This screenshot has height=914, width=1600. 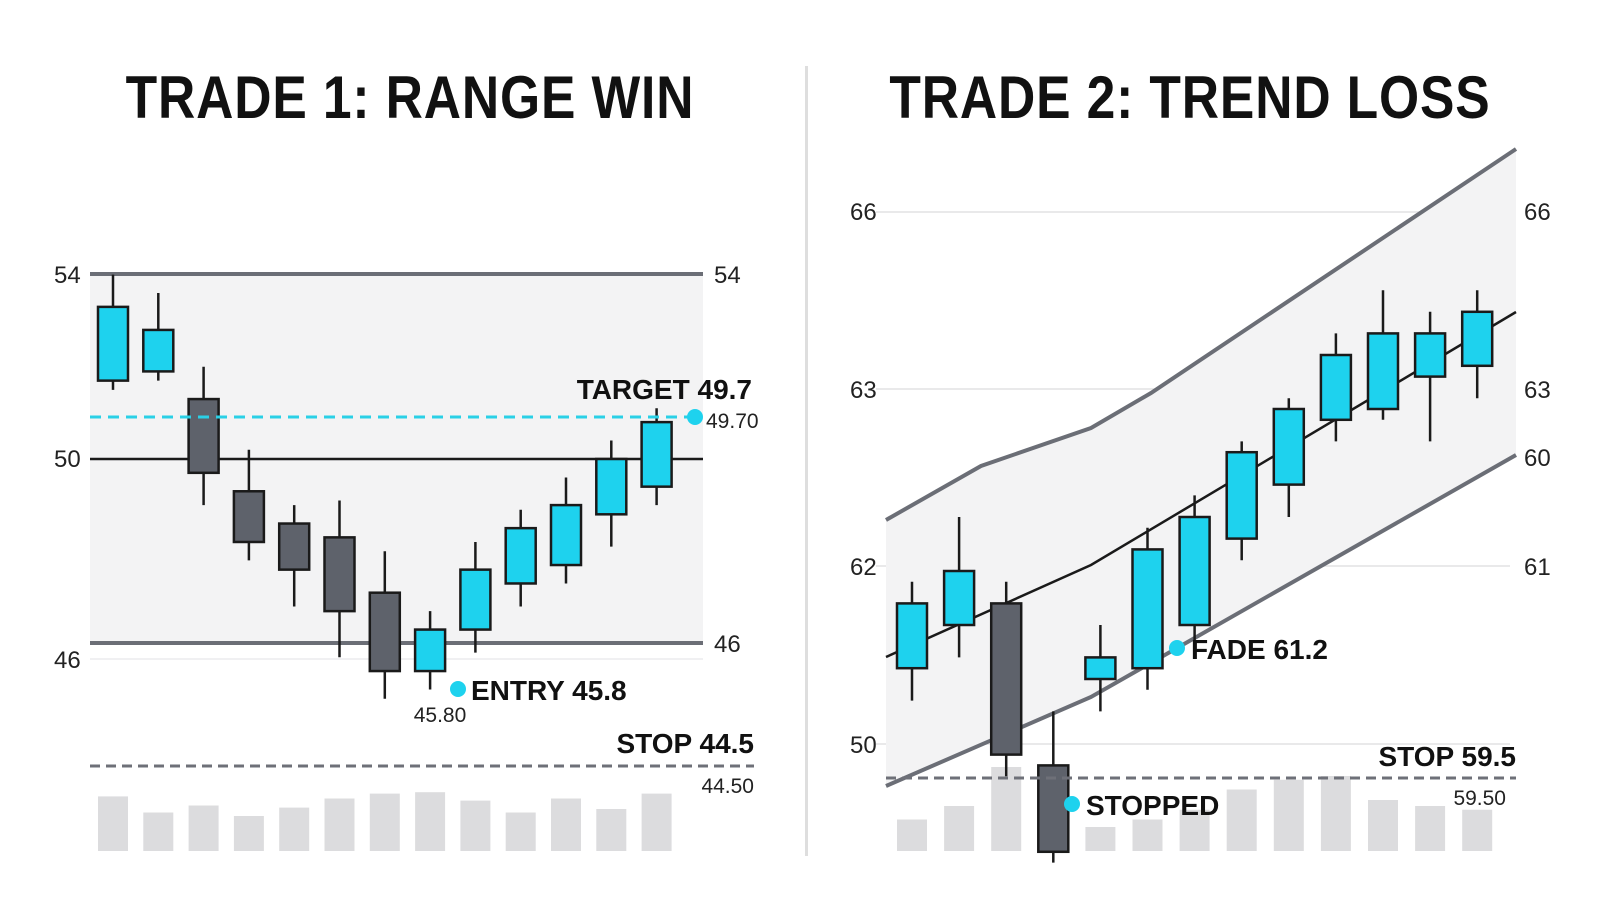 What do you see at coordinates (727, 786) in the screenshot?
I see `stop-value-1: 44.50` at bounding box center [727, 786].